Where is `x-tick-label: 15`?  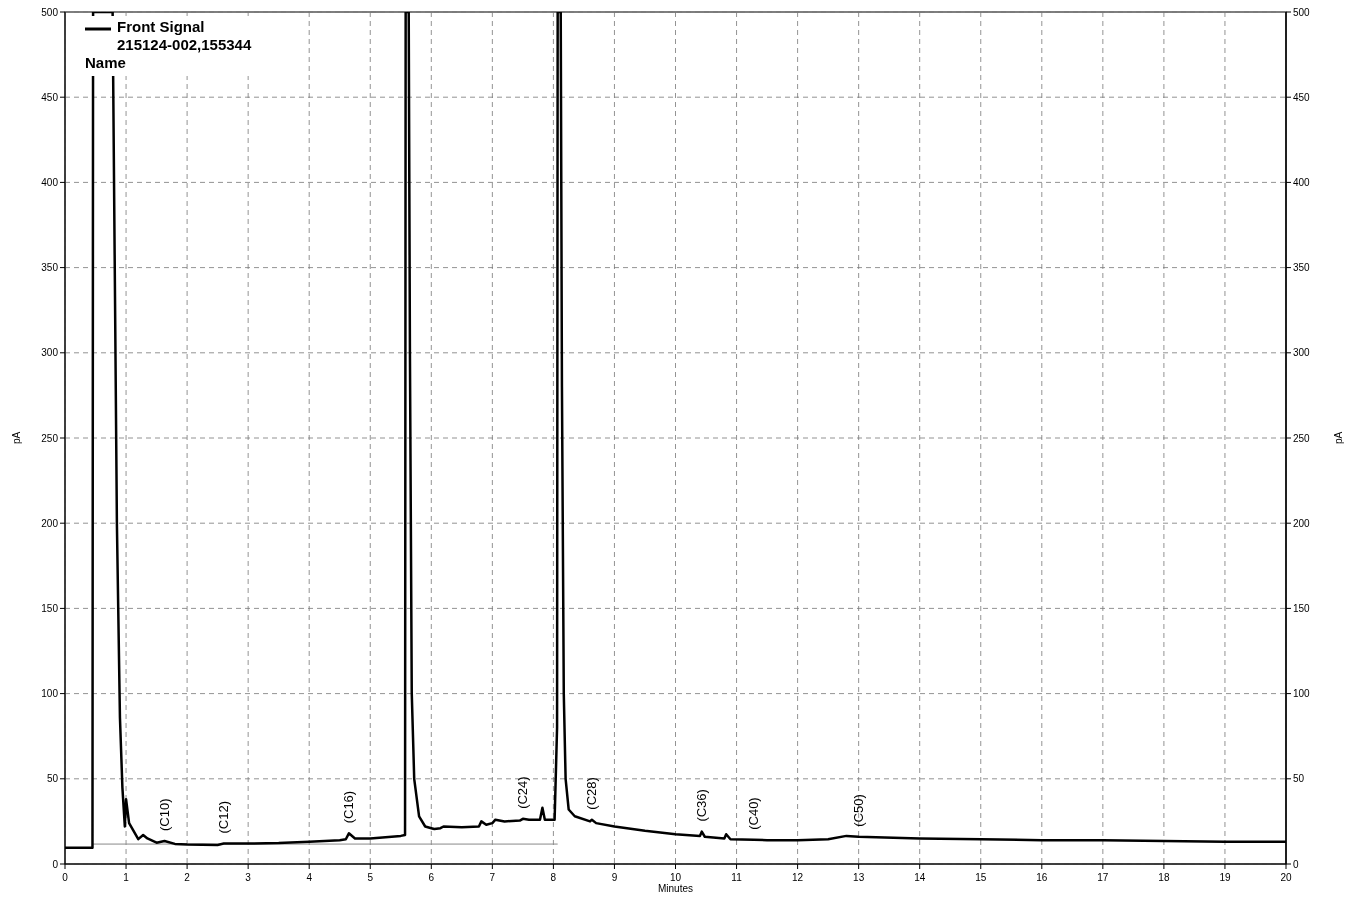
x-tick-label: 15 is located at coordinates (981, 877).